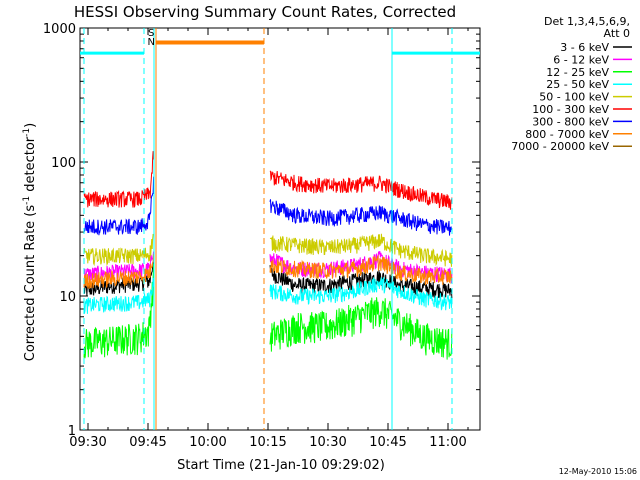 Image resolution: width=640 pixels, height=480 pixels. Describe the element at coordinates (281, 465) in the screenshot. I see `x-axis-label: Start Time (21-Jan-10 09:29:02)` at that location.